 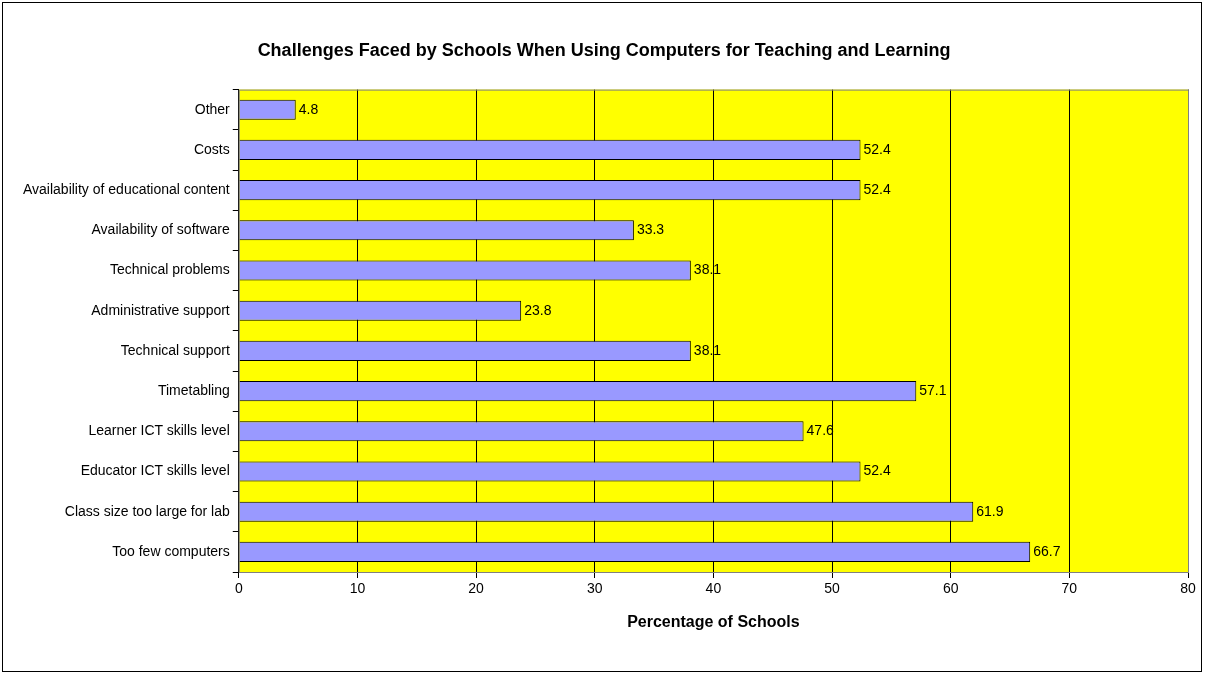 What do you see at coordinates (604, 49) in the screenshot?
I see `chart-title: Challenges Faced by Schools When Using Computers for Teaching and Learning` at bounding box center [604, 49].